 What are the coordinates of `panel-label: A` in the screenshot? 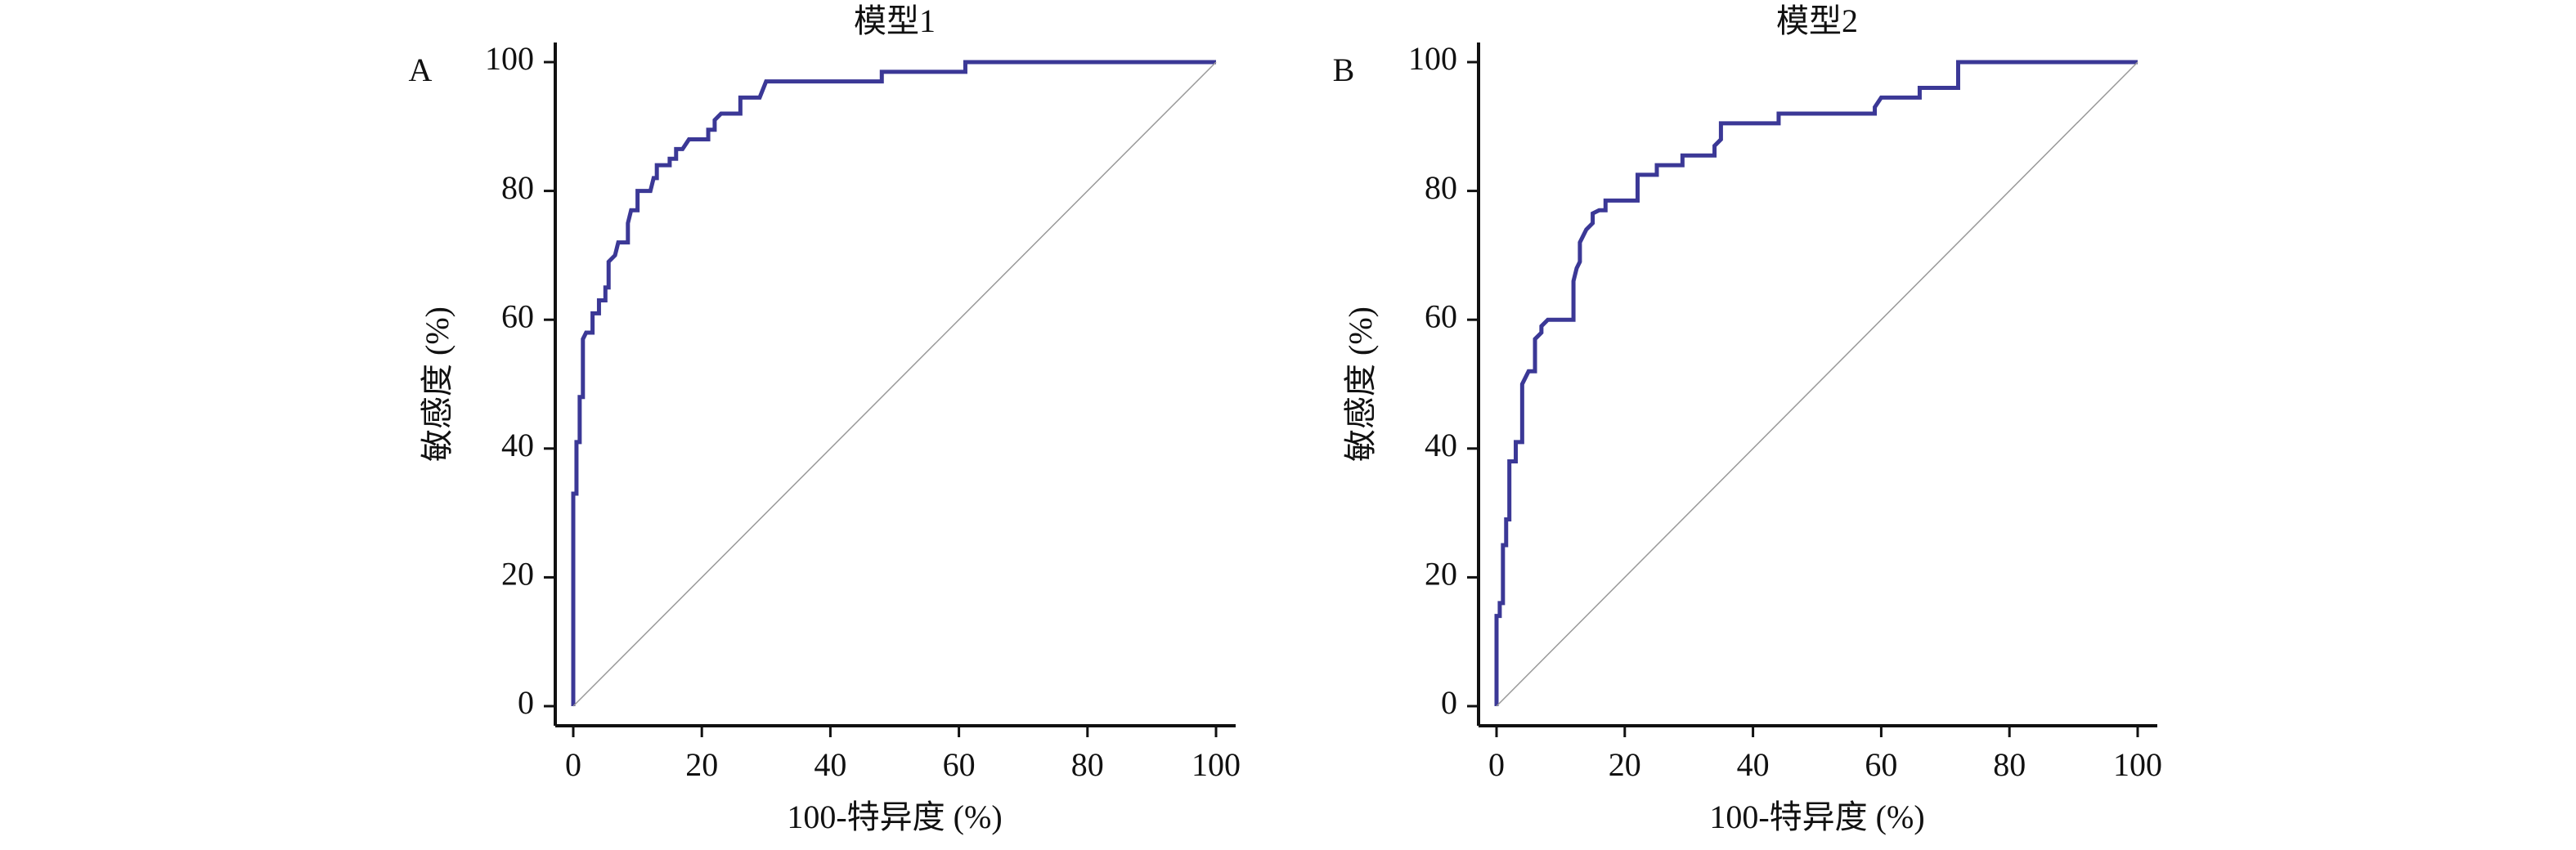 It's located at (421, 70).